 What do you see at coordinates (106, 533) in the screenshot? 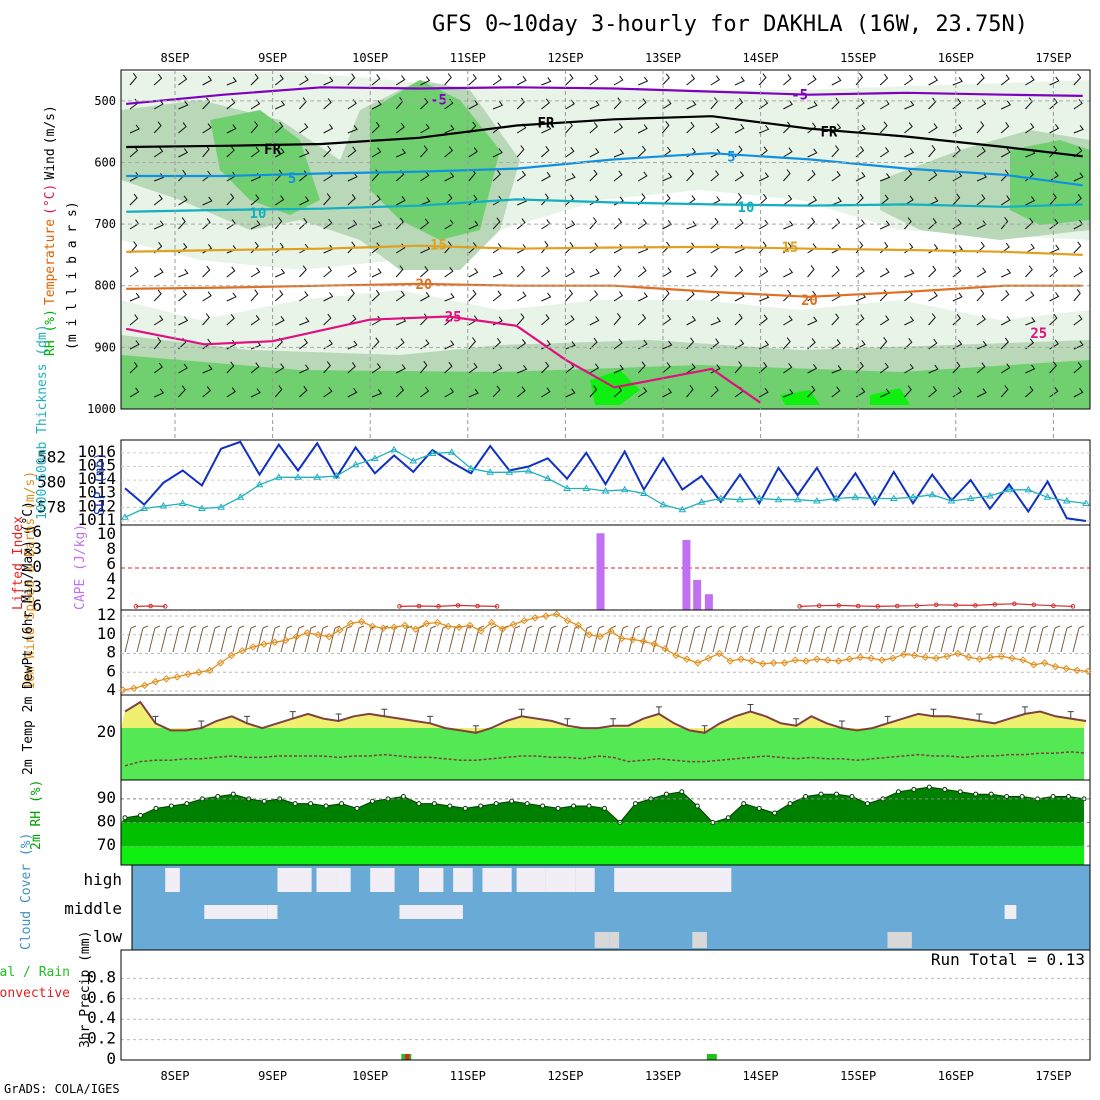
I see `cape-tick: 10` at bounding box center [106, 533].